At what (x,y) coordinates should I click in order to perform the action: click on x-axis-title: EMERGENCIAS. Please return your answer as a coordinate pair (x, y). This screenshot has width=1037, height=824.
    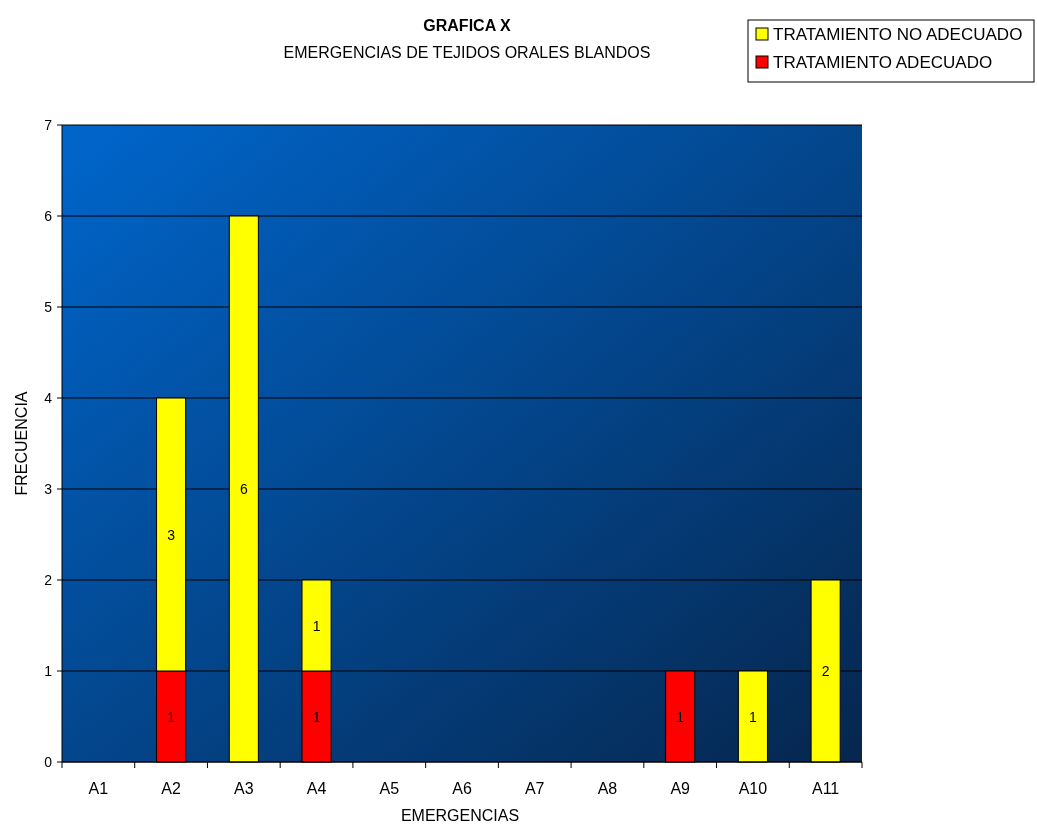
    Looking at the image, I should click on (460, 815).